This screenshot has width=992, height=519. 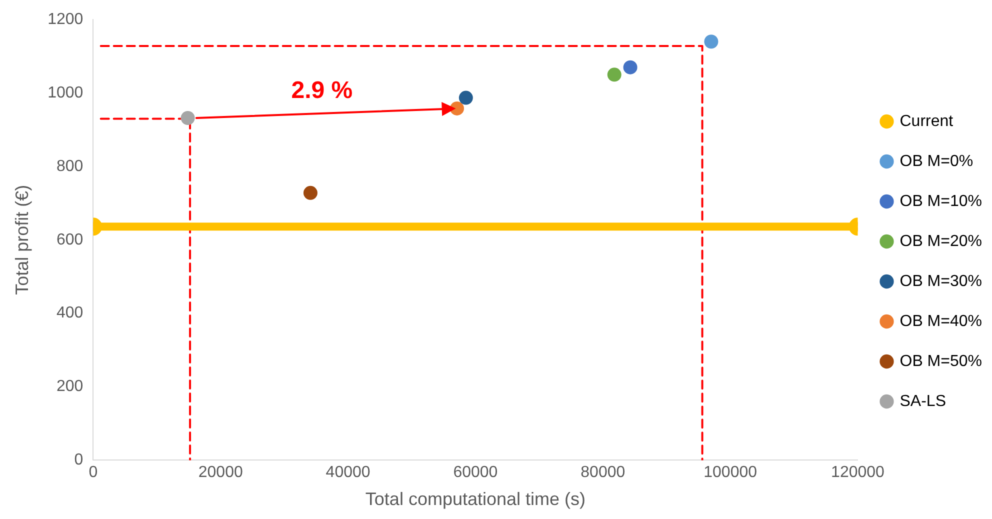 I want to click on legend-label: OB M=0%, so click(x=937, y=161).